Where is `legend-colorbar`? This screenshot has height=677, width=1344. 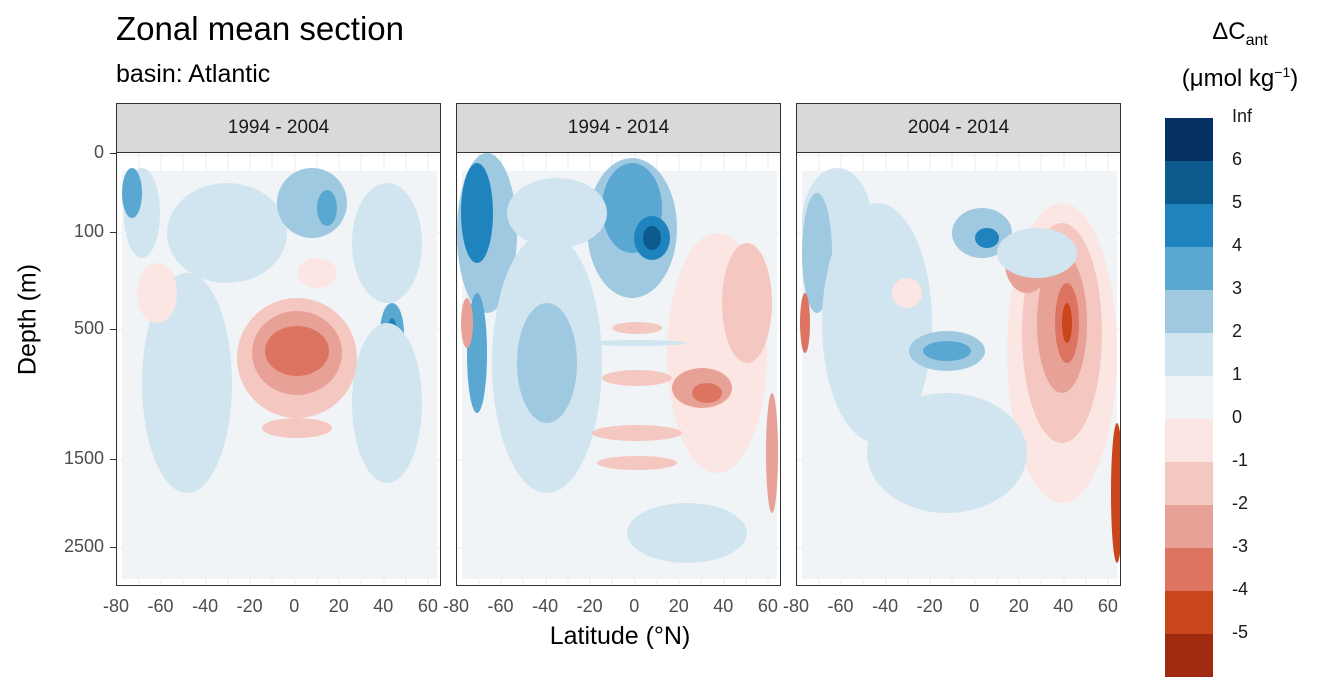
legend-colorbar is located at coordinates (1189, 397).